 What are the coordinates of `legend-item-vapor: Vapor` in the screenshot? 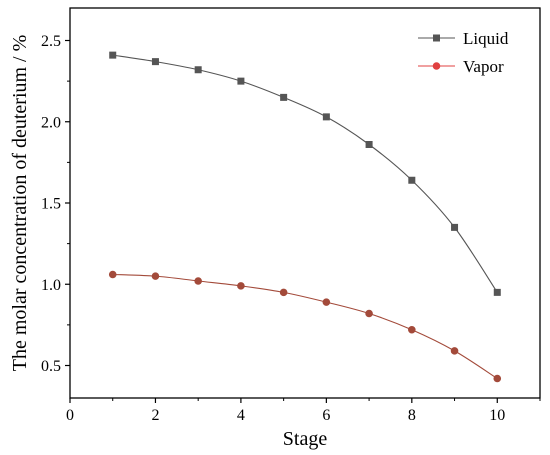 It's located at (461, 66).